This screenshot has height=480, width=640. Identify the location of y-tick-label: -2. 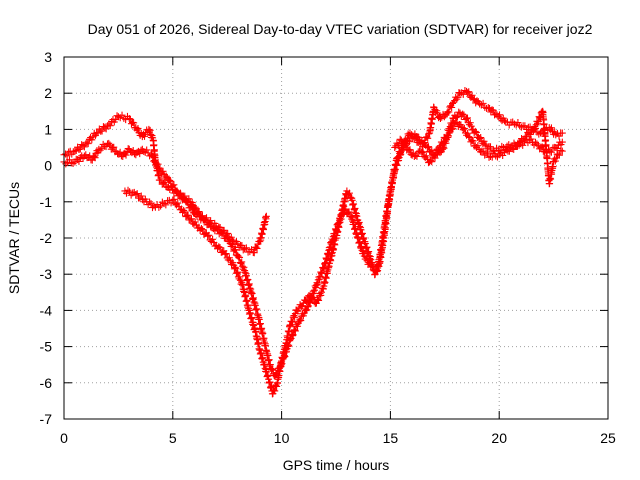
(46, 238).